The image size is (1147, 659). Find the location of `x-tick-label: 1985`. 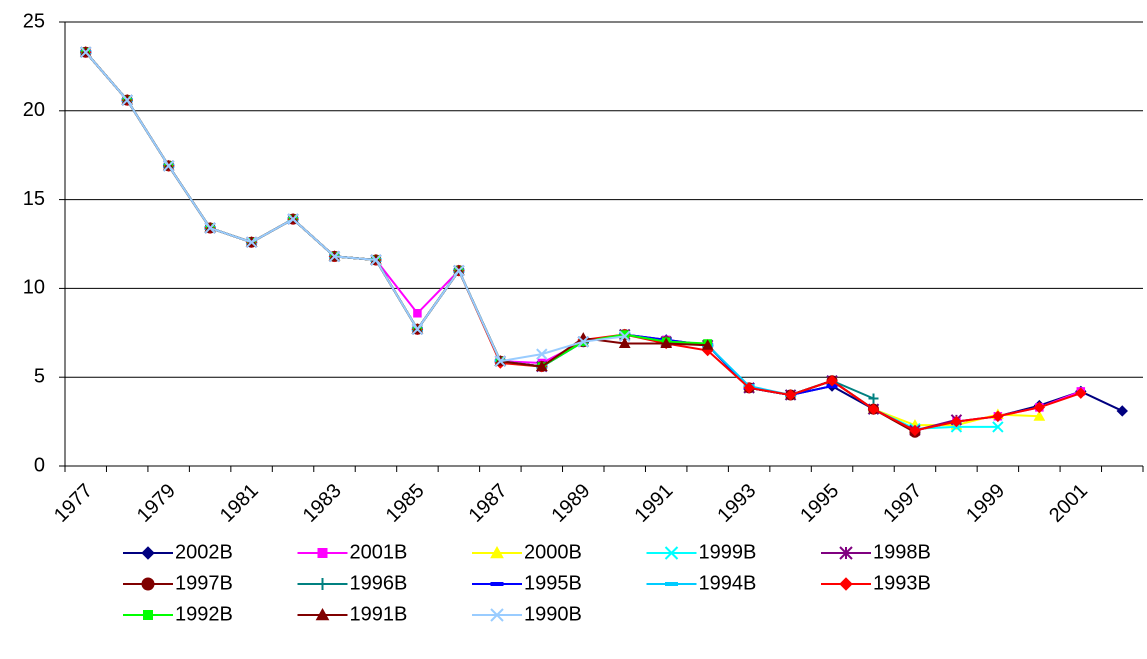

x-tick-label: 1985 is located at coordinates (405, 503).